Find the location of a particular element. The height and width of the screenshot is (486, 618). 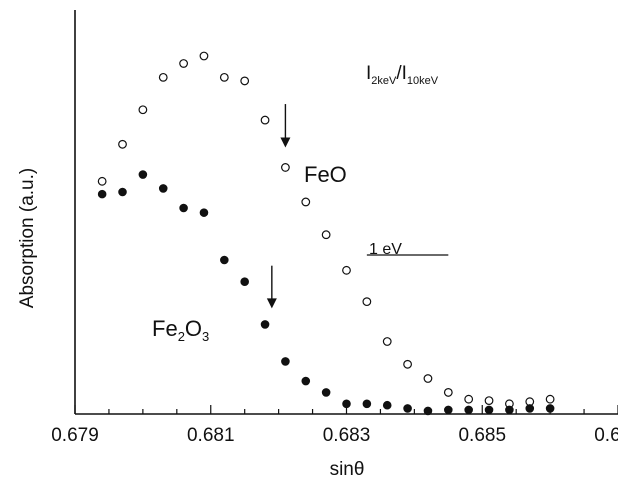

y-axis-label: Absorption (a.u.) is located at coordinates (27, 238).